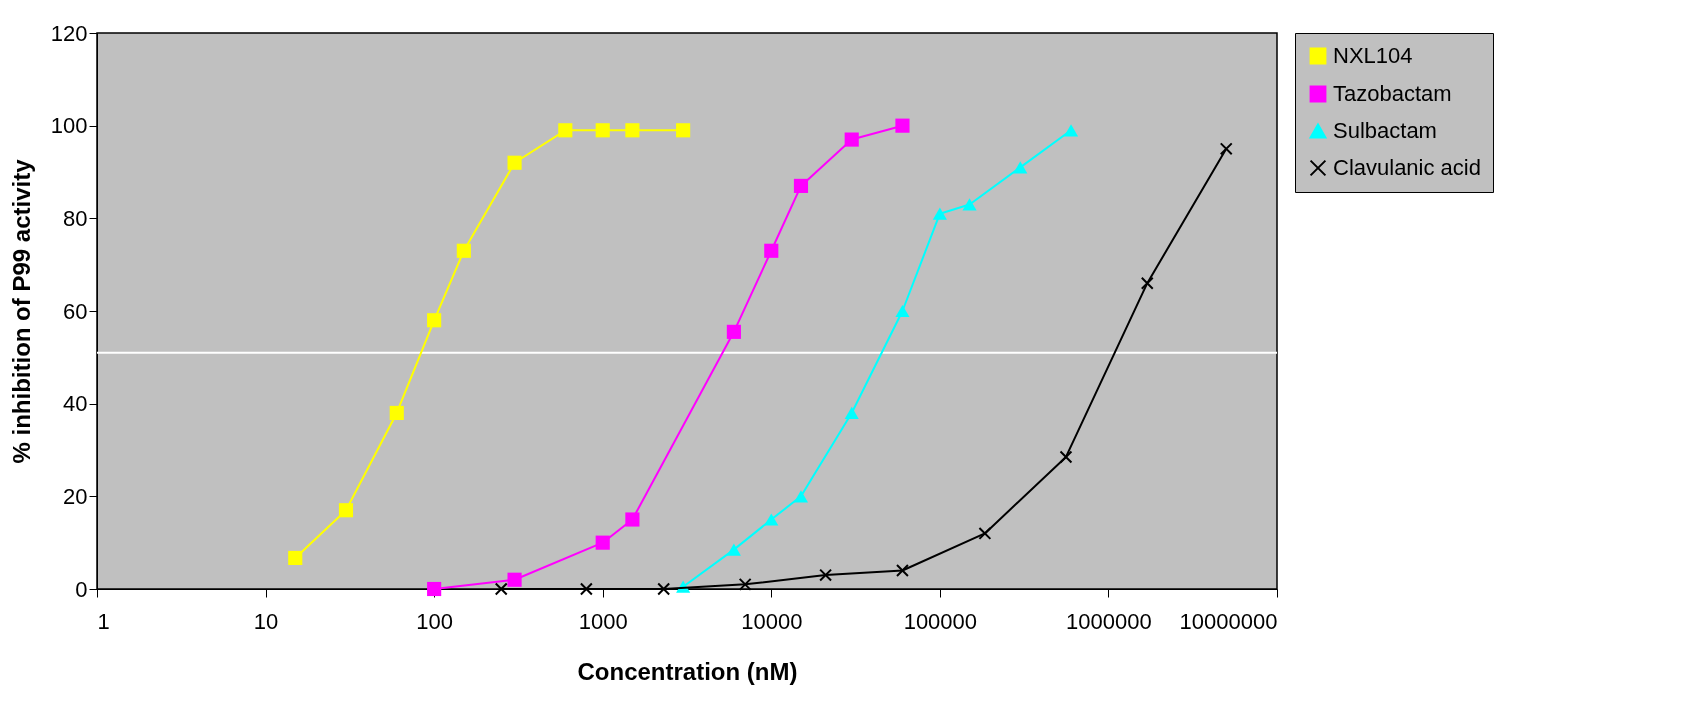  Describe the element at coordinates (69, 126) in the screenshot. I see `y-tick-label: 100` at that location.